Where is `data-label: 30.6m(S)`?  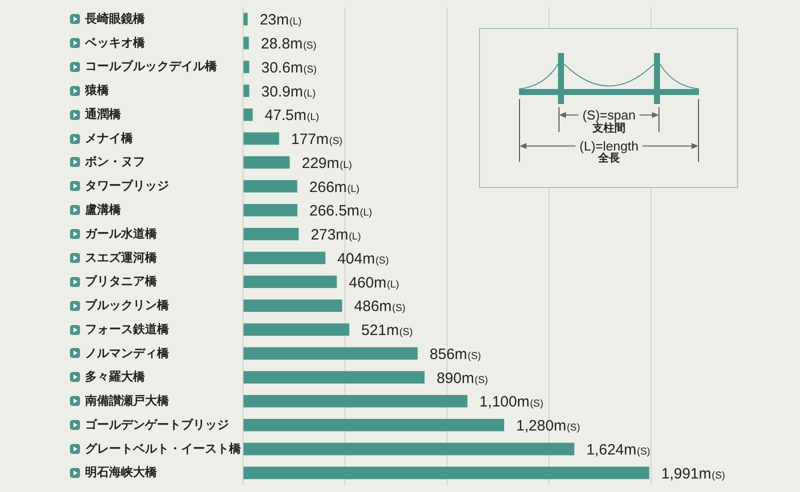
data-label: 30.6m(S) is located at coordinates (289, 67).